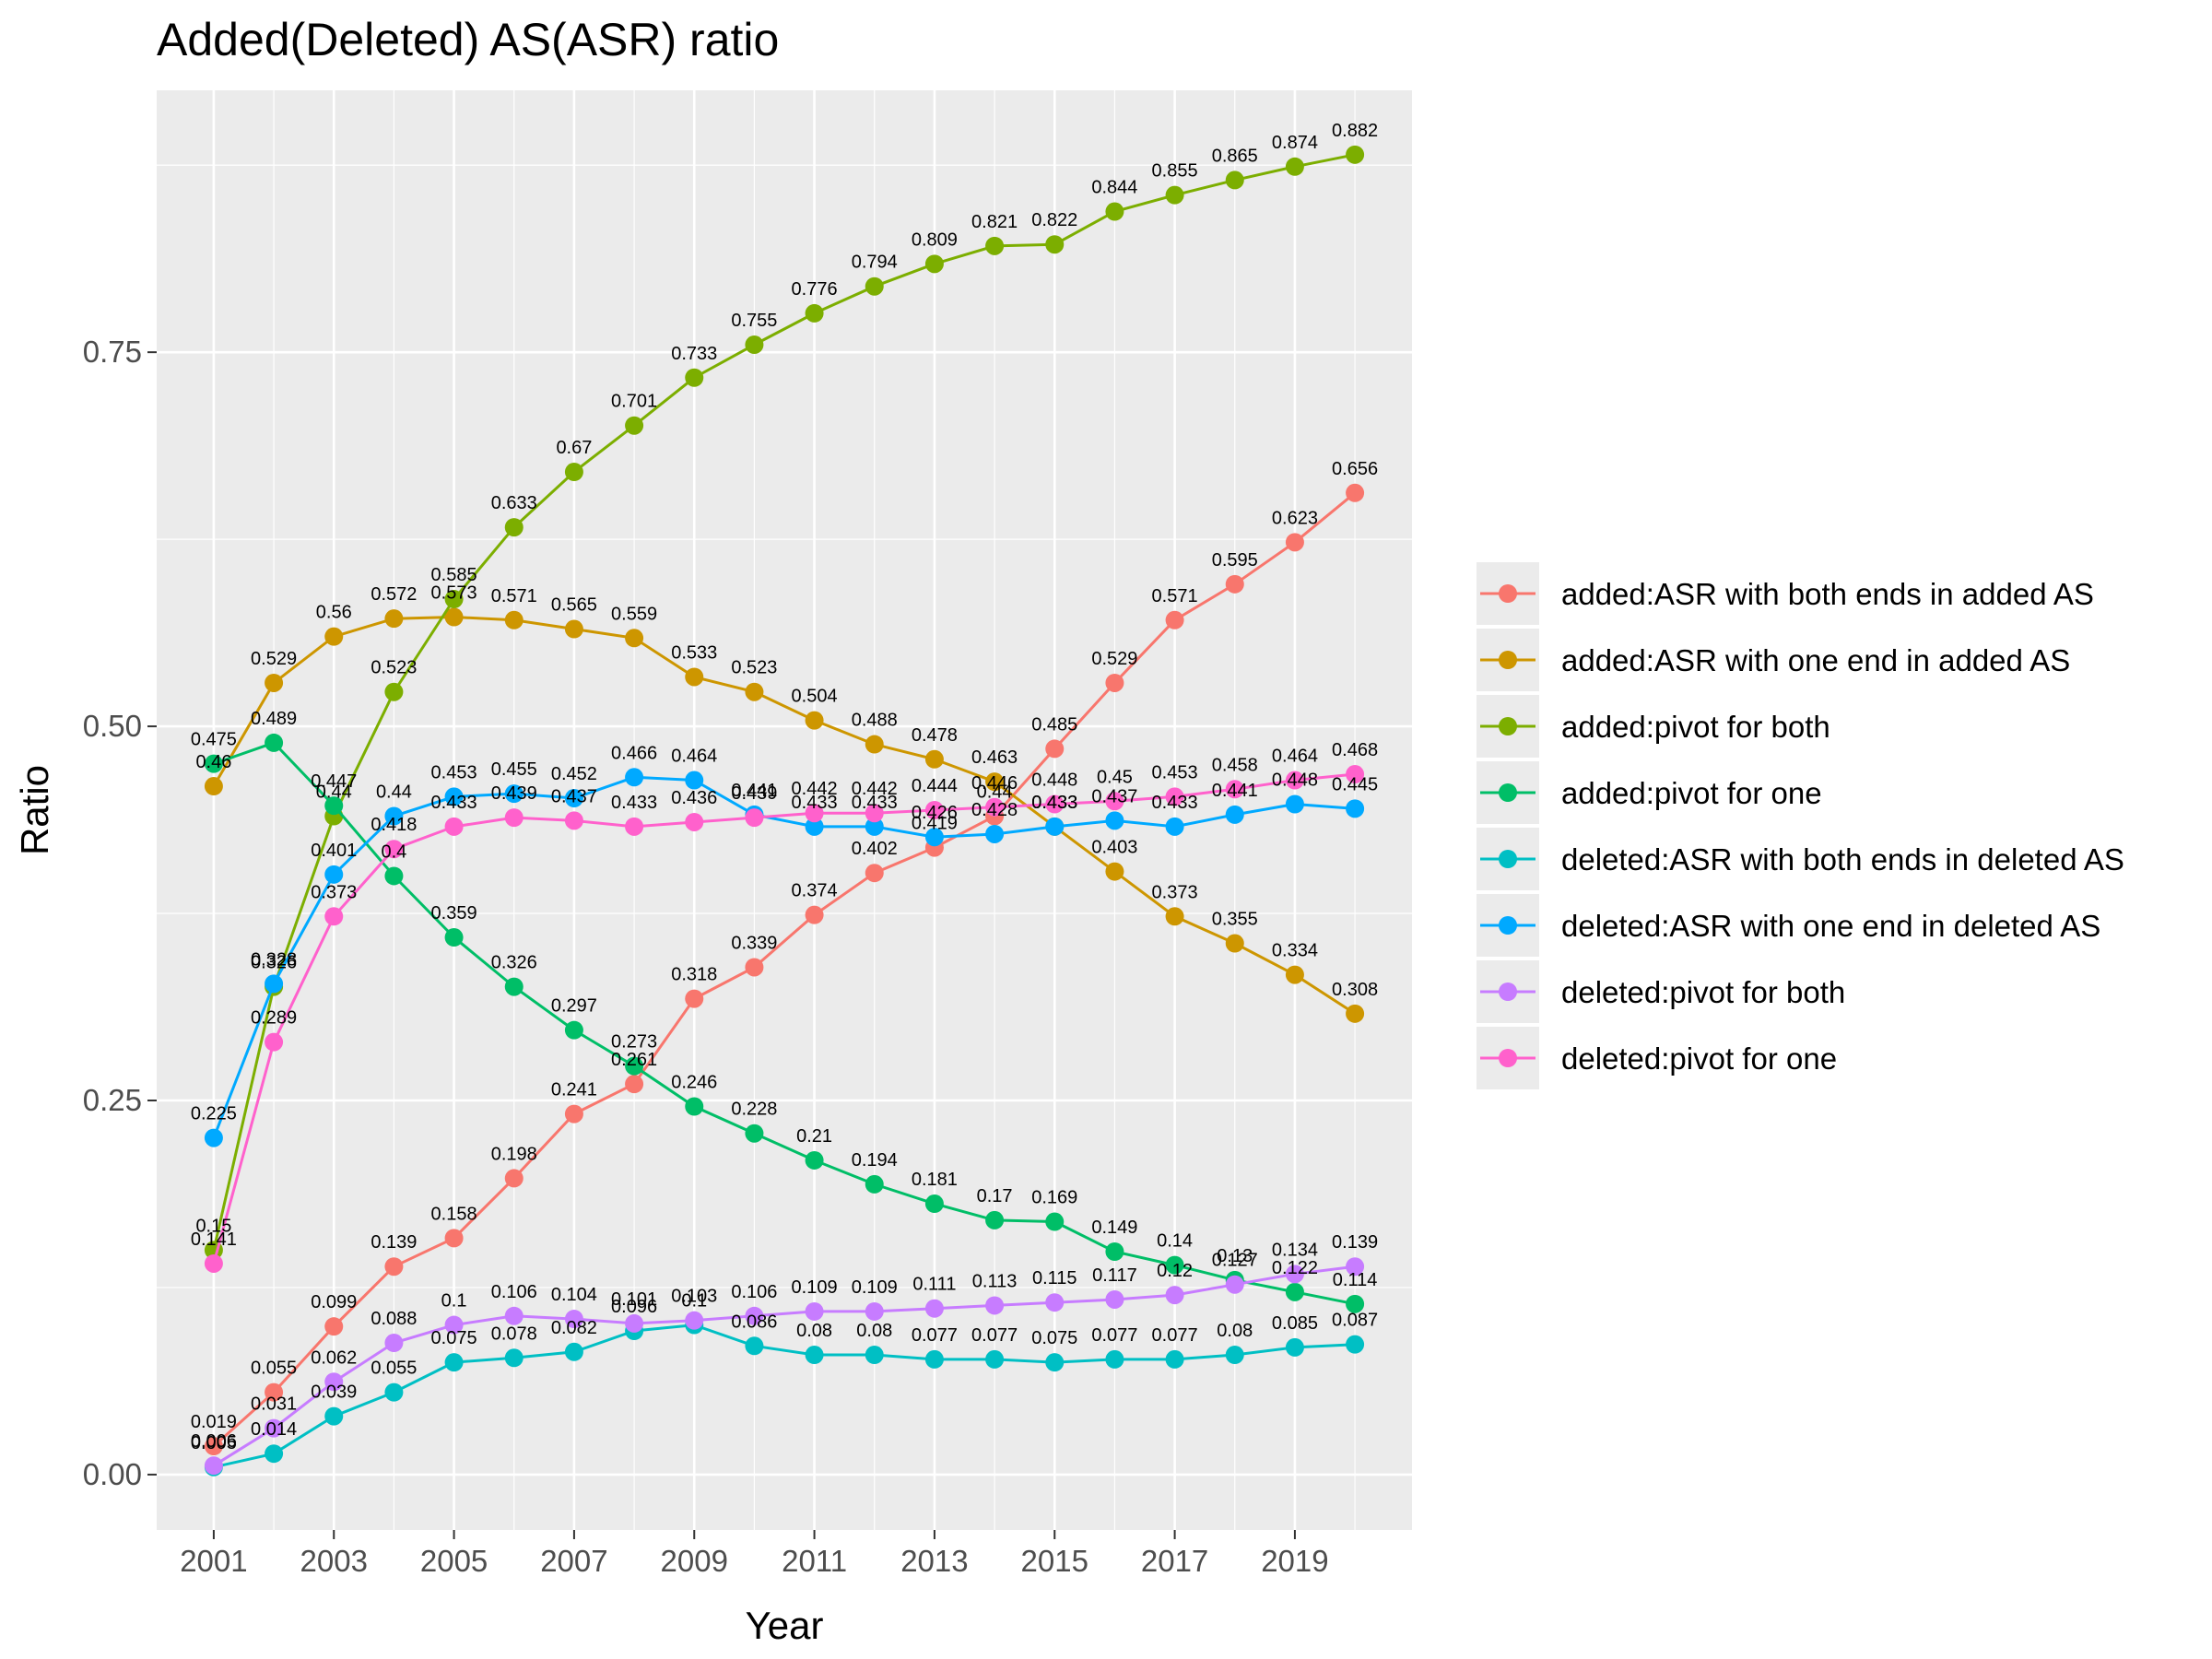 The width and height of the screenshot is (2212, 1659). What do you see at coordinates (1815, 660) in the screenshot?
I see `legend-label: added:ASR with one end in added AS` at bounding box center [1815, 660].